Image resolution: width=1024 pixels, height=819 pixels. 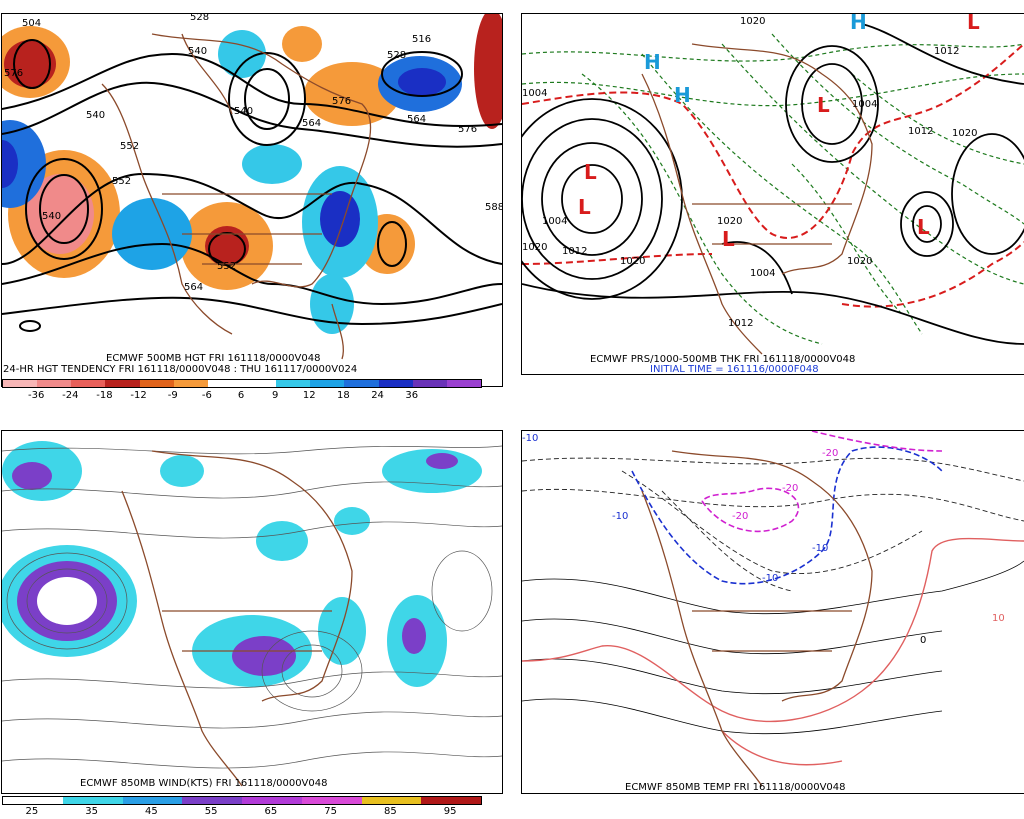 What do you see at coordinates (998, 618) in the screenshot?
I see `svg-text: 10` at bounding box center [998, 618].